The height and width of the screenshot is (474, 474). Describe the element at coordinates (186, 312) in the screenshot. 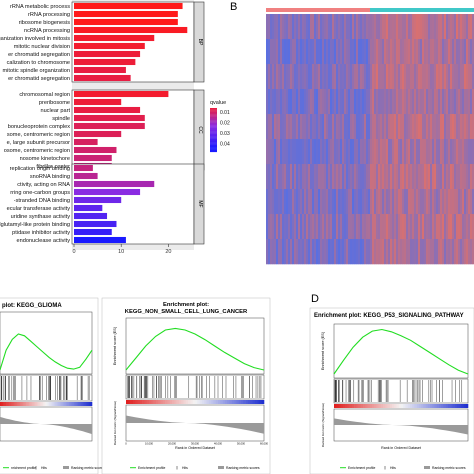

I see `gsea-subtitle: KEGG_NON_SMALL_CELL_LUNG_CANCER` at that location.